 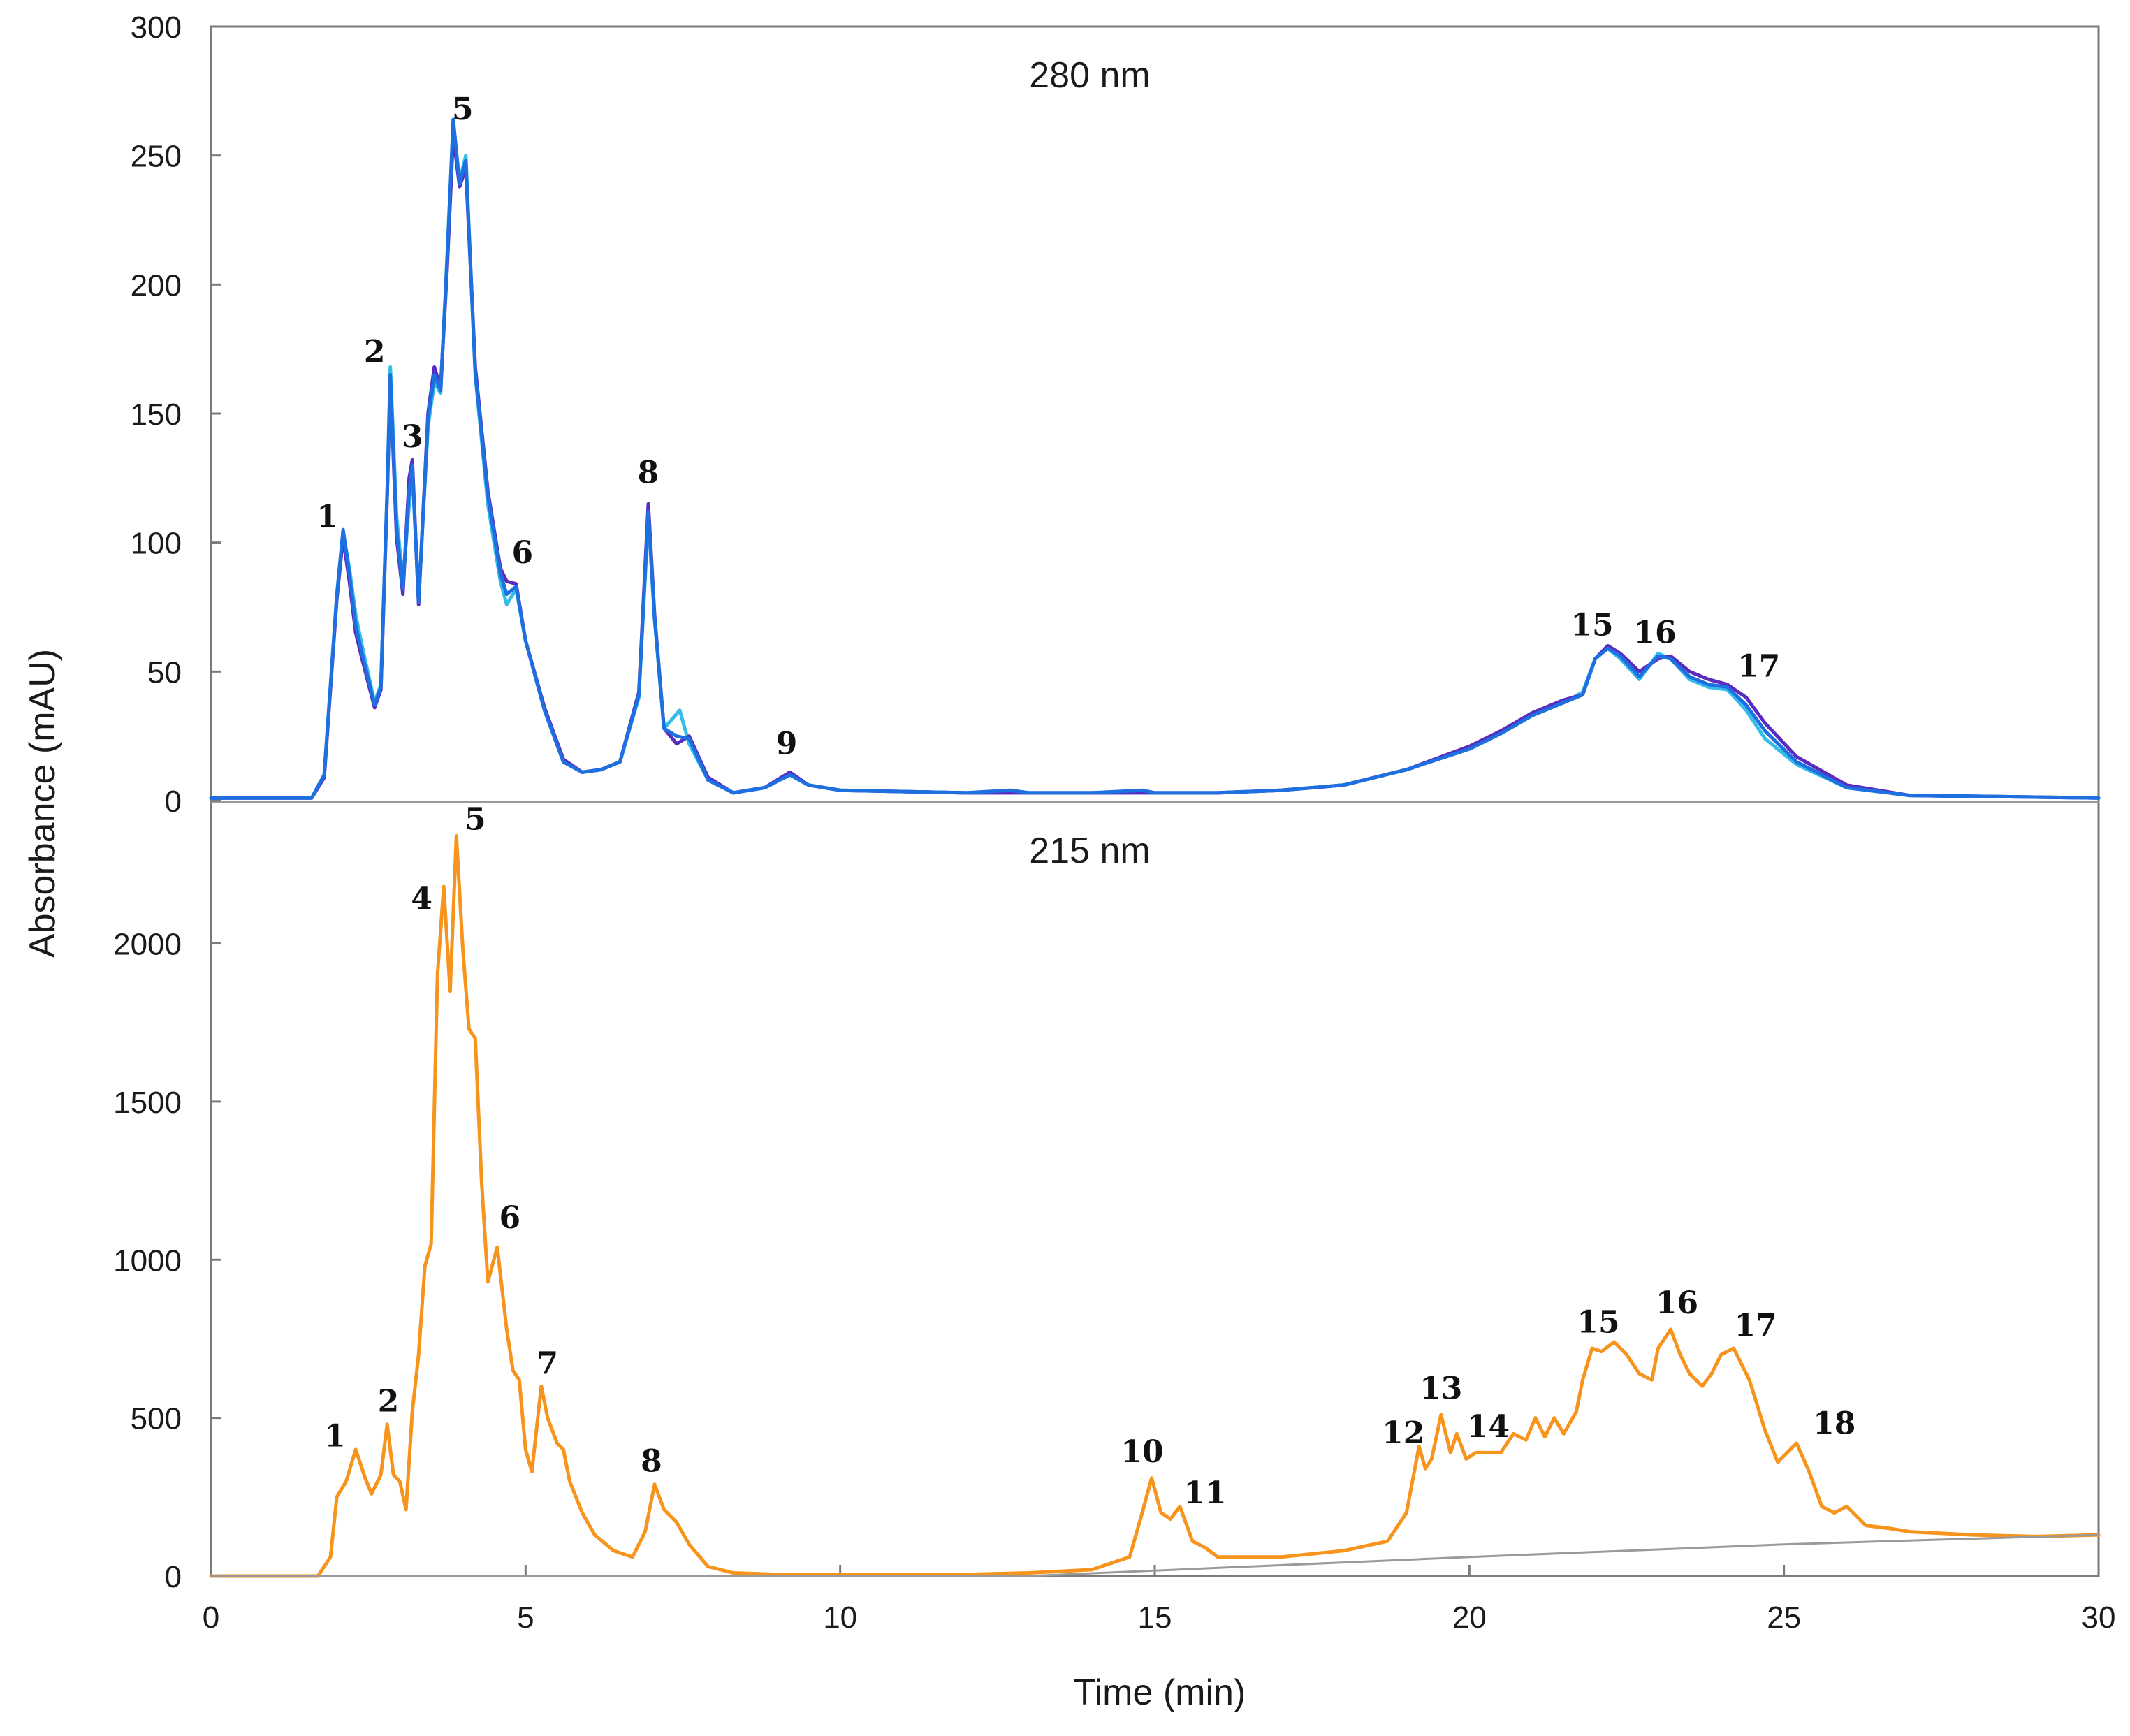 I want to click on peak-label: 13, so click(x=1441, y=1388).